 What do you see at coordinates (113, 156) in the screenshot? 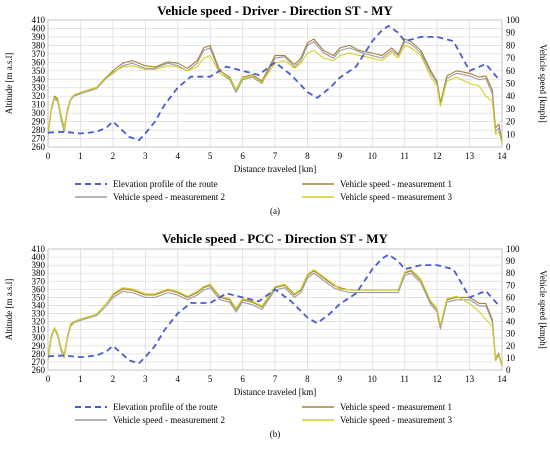
I see `x-tick-label: 2` at bounding box center [113, 156].